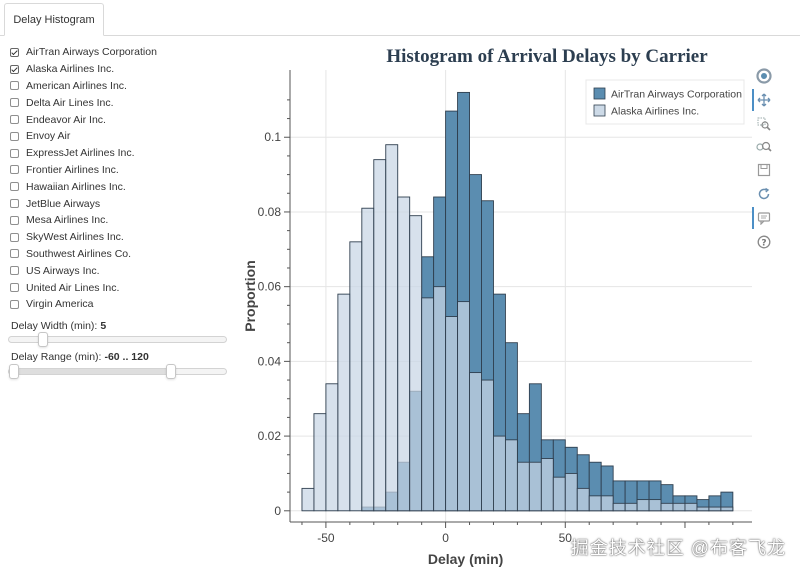  I want to click on delay-range-slider-end-handle, so click(170, 371).